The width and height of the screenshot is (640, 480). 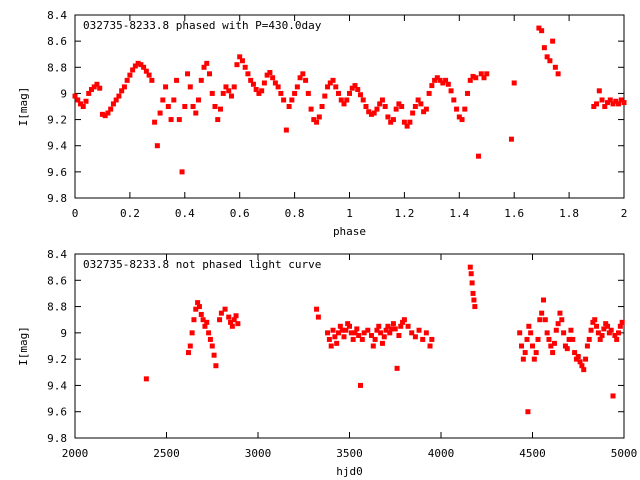 I want to click on phased-y-tick-label: 8.6, so click(x=57, y=41).